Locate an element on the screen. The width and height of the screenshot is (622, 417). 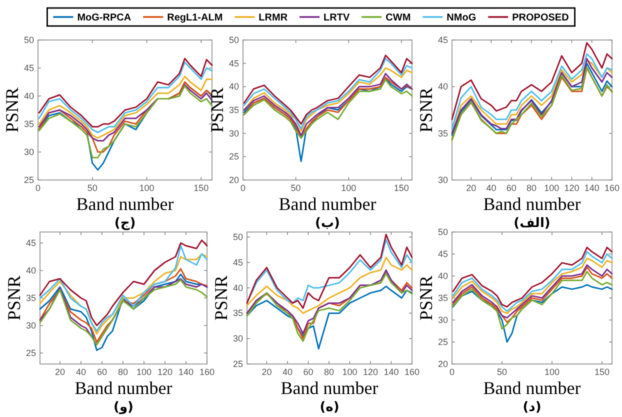
legend-label: NMoG is located at coordinates (461, 18).